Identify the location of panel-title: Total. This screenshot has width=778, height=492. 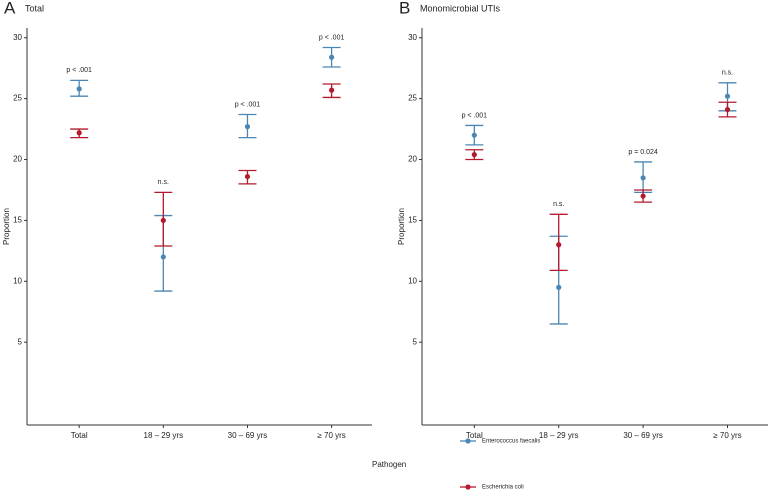
(34, 8).